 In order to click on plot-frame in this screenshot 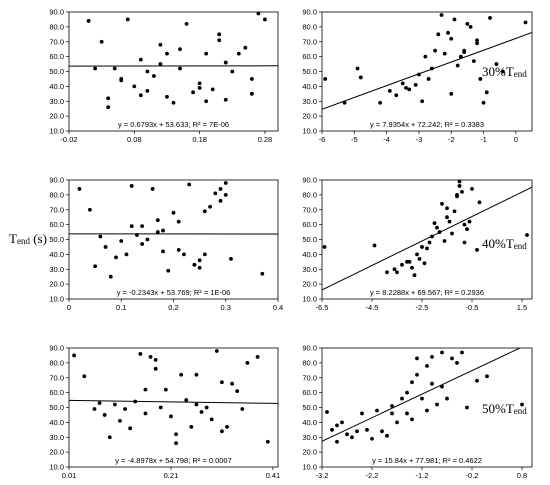, I will do `click(173, 239)`.